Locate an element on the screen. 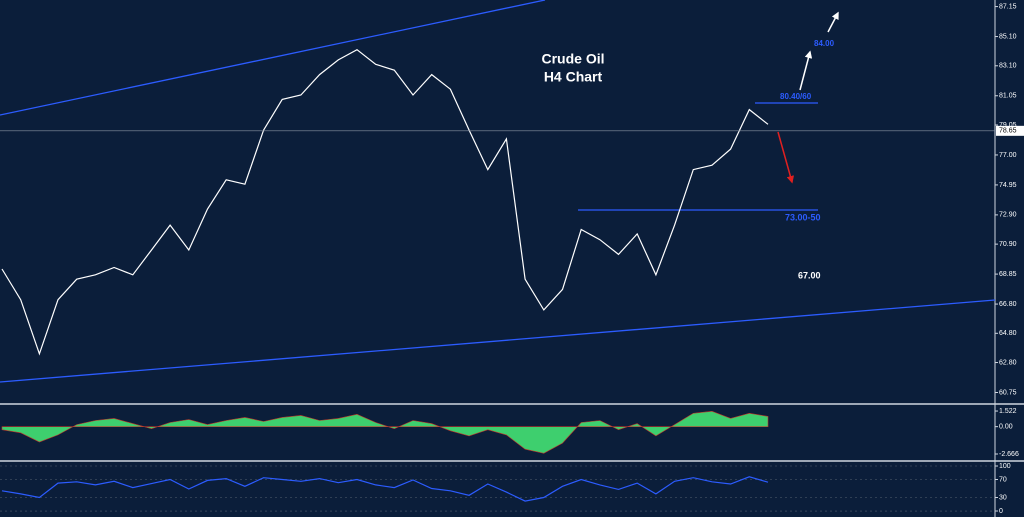 The width and height of the screenshot is (1024, 517). y-tick-label: -2.666 is located at coordinates (1009, 454).